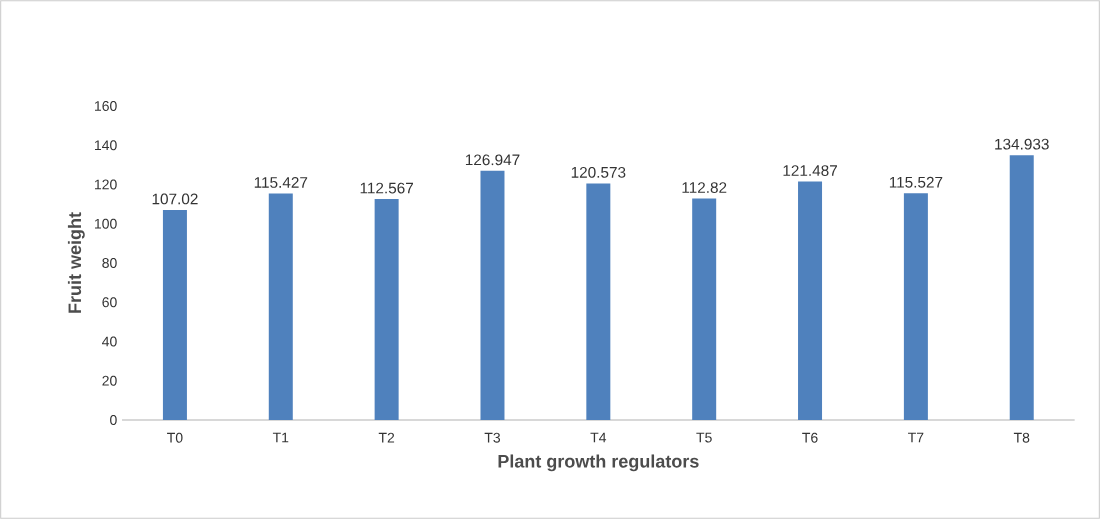  I want to click on x-tick-label: T5, so click(704, 437).